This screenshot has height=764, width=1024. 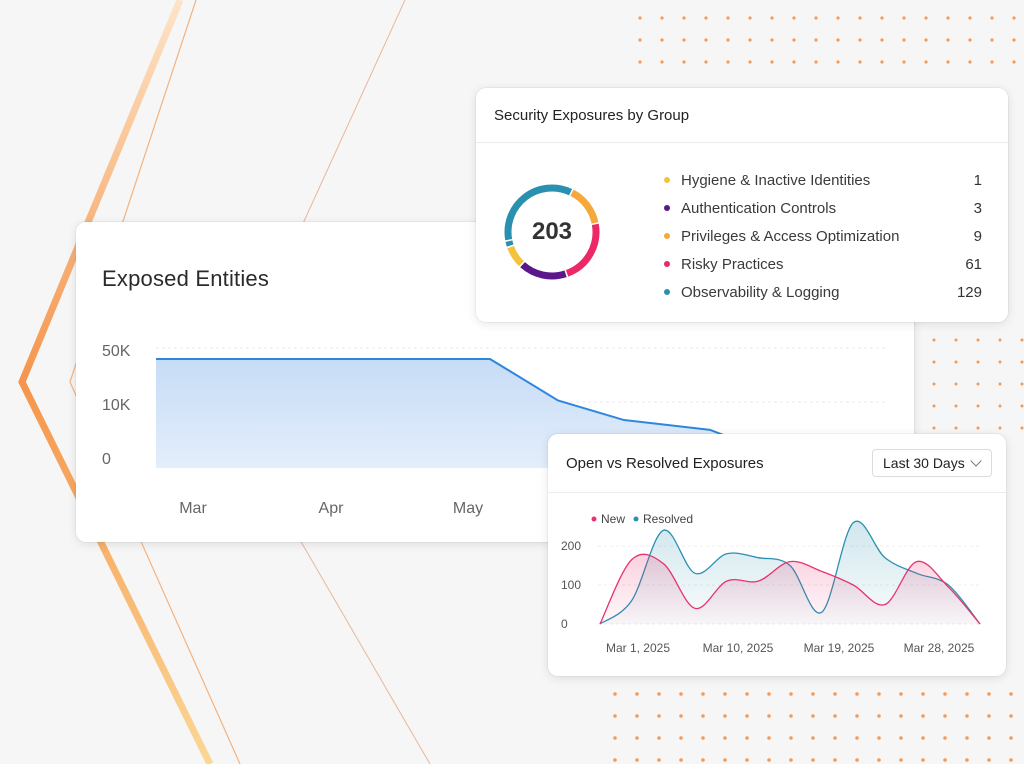 I want to click on exposure-group-count: 9, so click(x=977, y=236).